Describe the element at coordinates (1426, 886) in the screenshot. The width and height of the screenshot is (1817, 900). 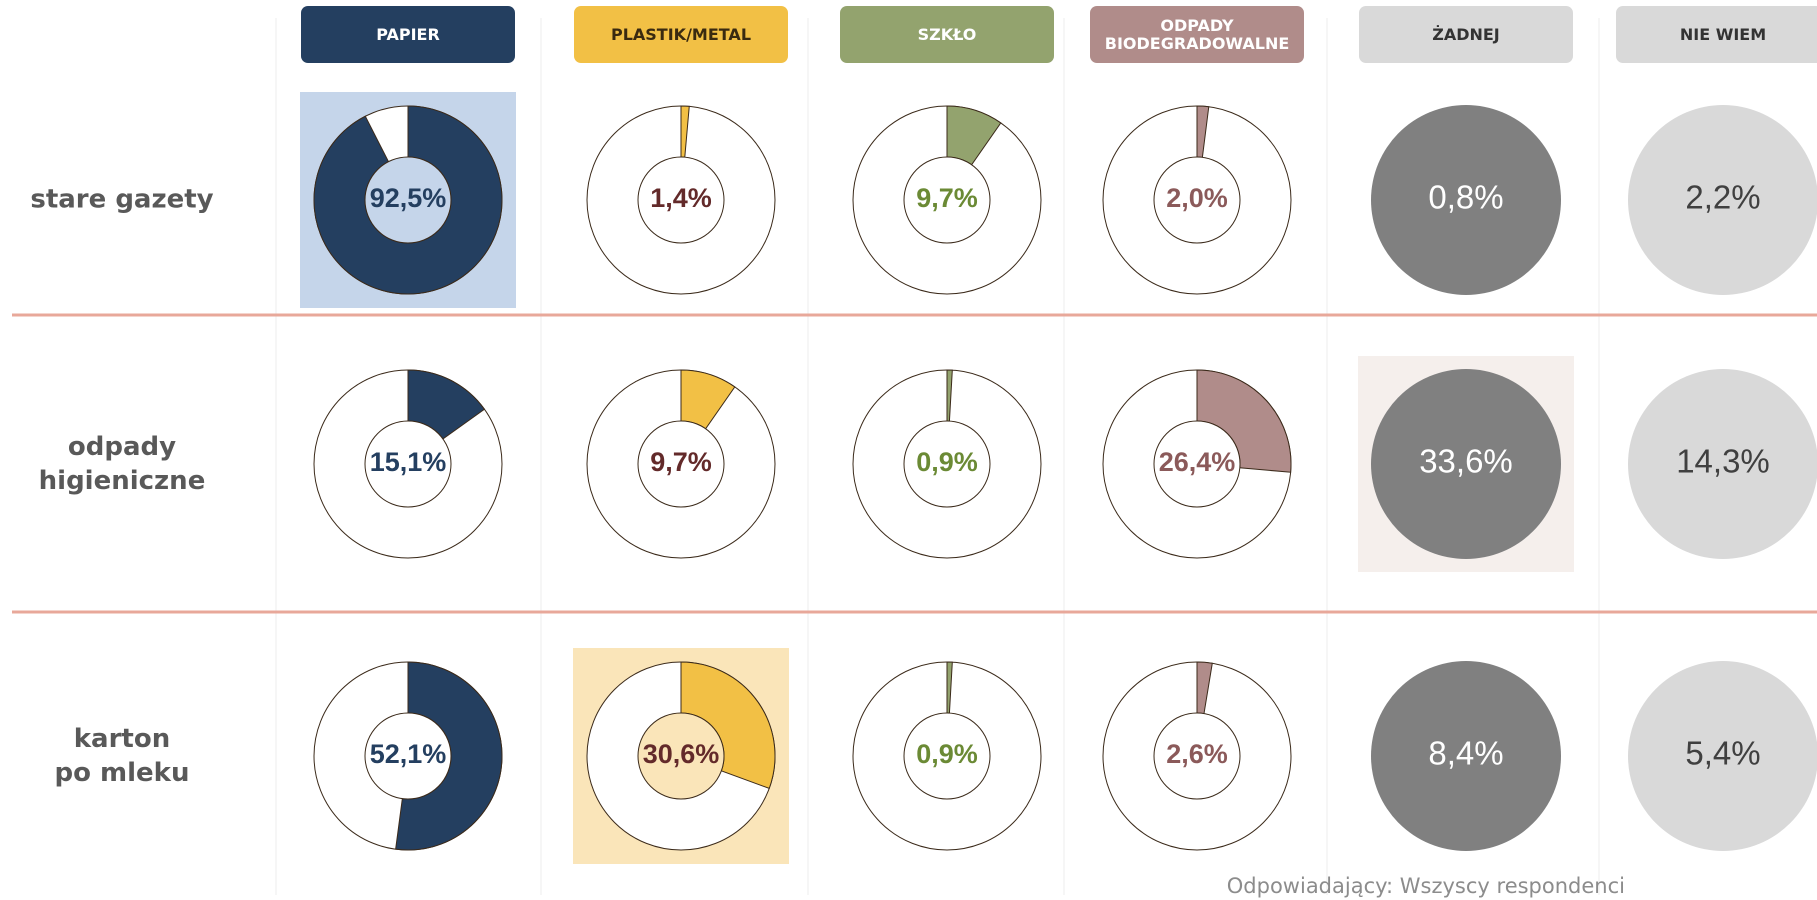
I see `source-note: Odpowiadający: Wszyscy respondenci` at that location.